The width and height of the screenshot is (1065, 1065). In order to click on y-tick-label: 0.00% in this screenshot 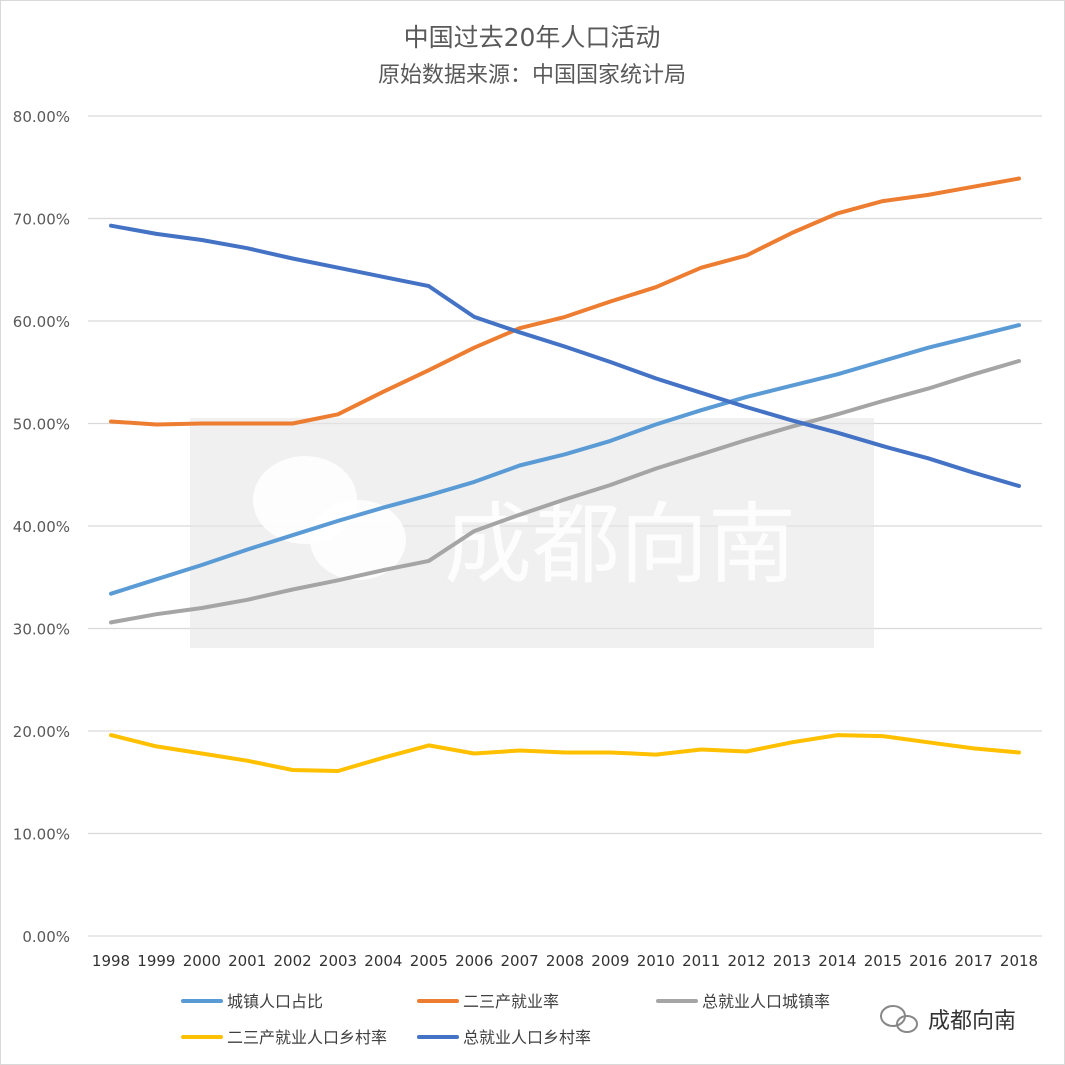, I will do `click(46, 937)`.